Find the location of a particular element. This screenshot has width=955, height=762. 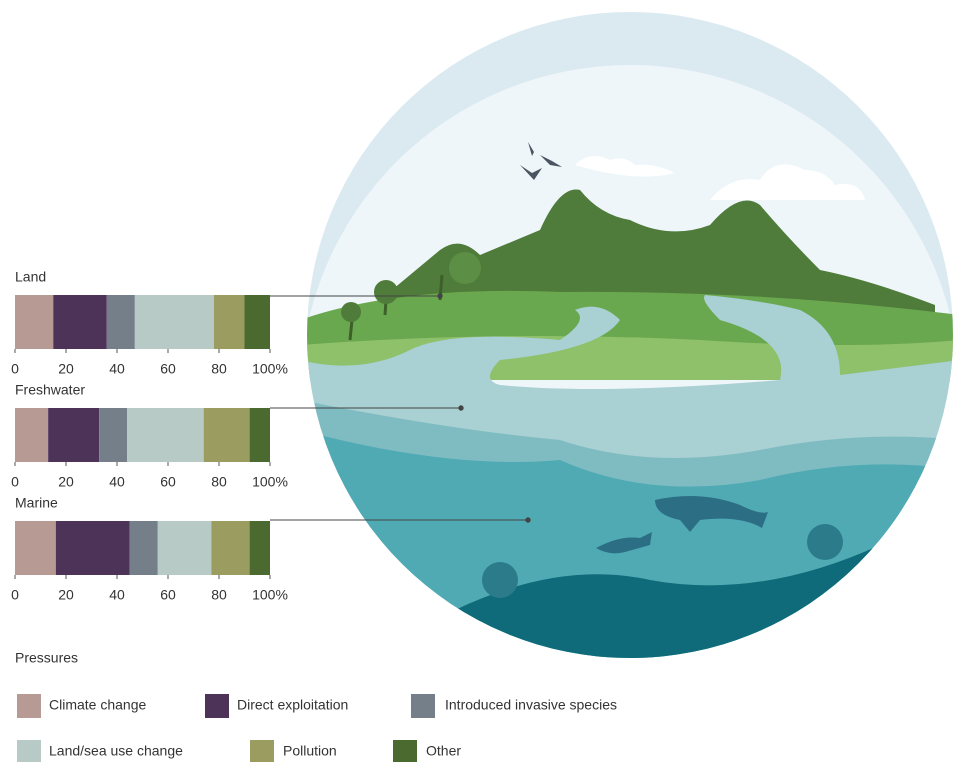

panel-title: Freshwater is located at coordinates (50, 390).